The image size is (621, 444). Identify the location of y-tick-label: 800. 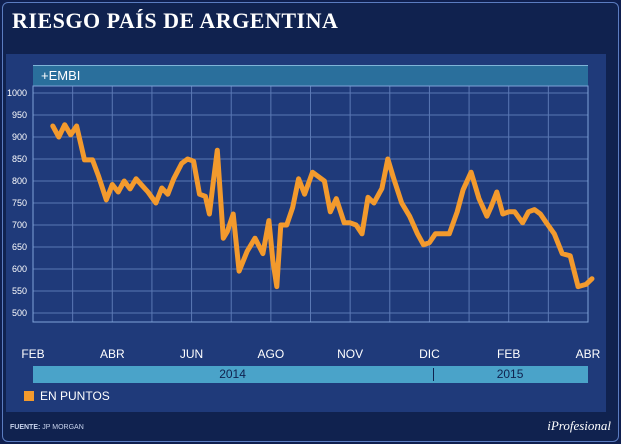
(19, 181).